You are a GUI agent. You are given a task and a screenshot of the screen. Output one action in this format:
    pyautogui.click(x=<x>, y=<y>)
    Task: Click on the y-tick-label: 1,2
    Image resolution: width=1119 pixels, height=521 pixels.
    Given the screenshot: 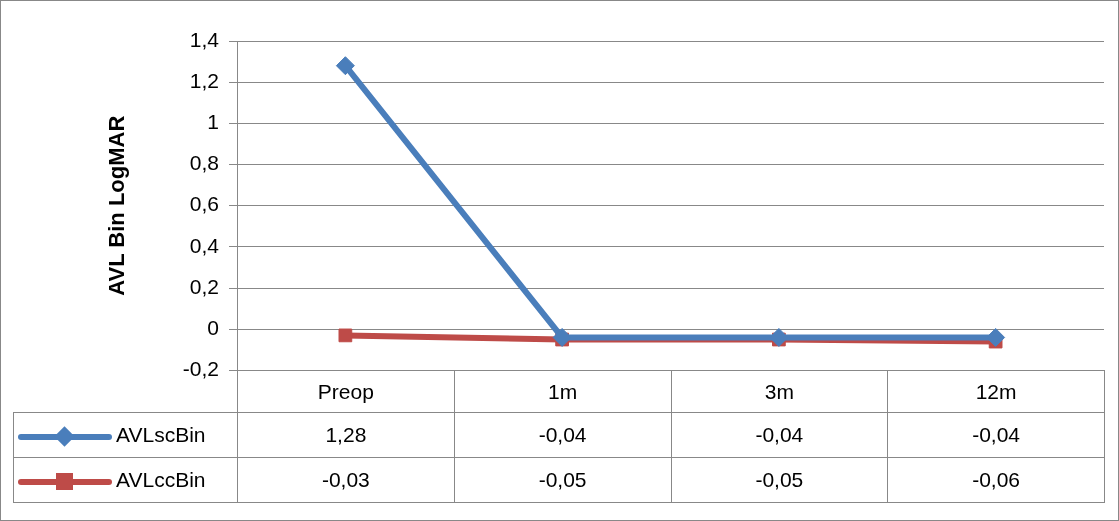 What is the action you would take?
    pyautogui.click(x=204, y=80)
    